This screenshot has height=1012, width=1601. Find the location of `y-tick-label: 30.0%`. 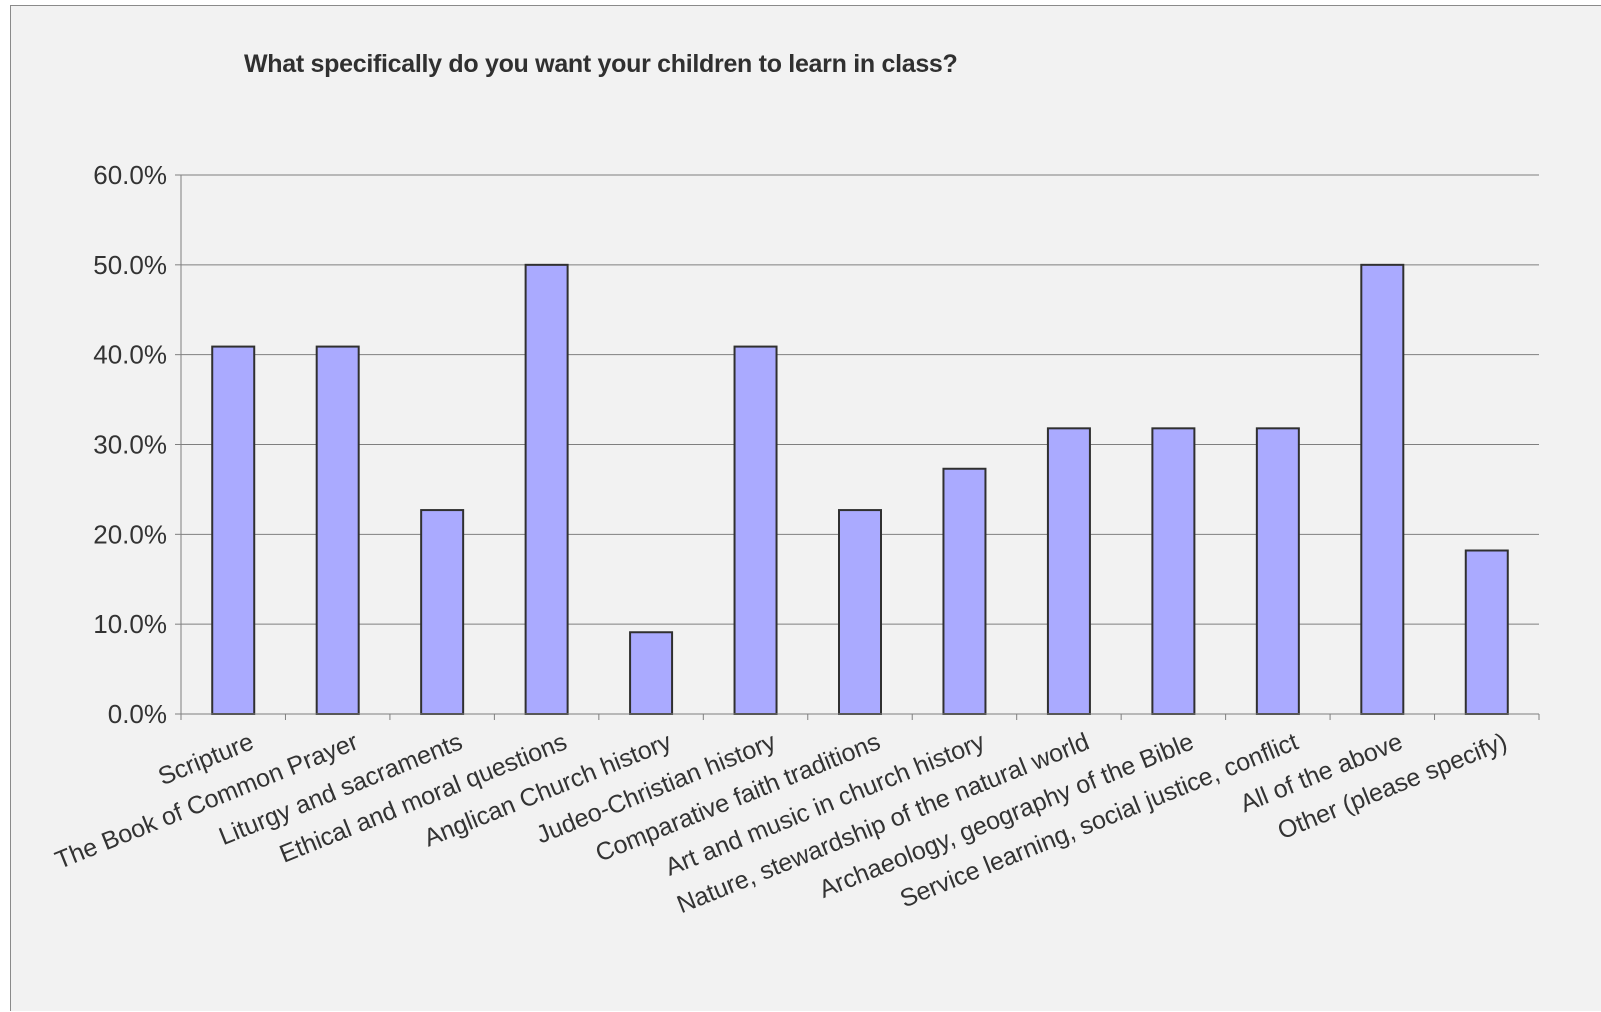

y-tick-label: 30.0% is located at coordinates (130, 445).